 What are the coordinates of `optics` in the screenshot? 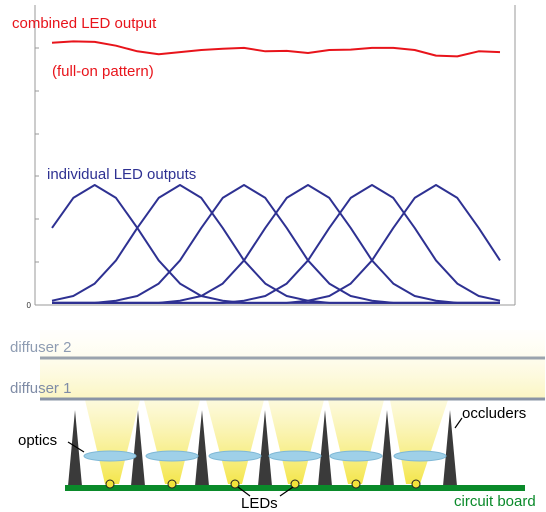 It's located at (265, 456).